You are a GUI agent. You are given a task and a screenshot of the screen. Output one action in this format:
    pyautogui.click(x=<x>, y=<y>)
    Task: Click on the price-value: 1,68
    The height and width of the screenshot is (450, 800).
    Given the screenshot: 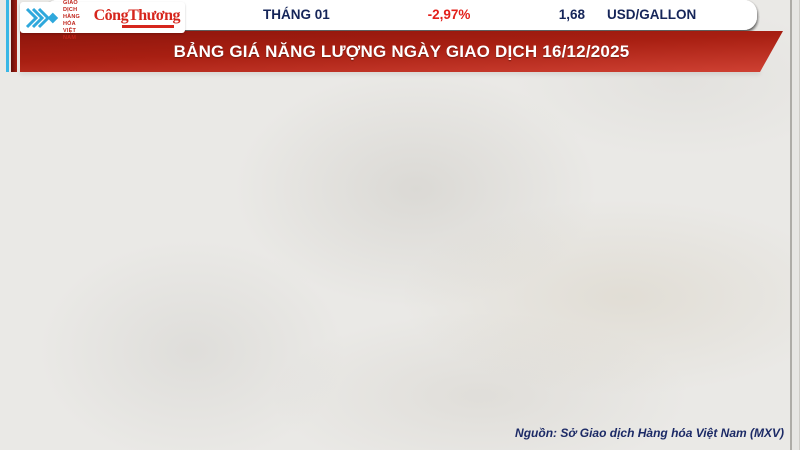 What is the action you would take?
    pyautogui.click(x=571, y=14)
    